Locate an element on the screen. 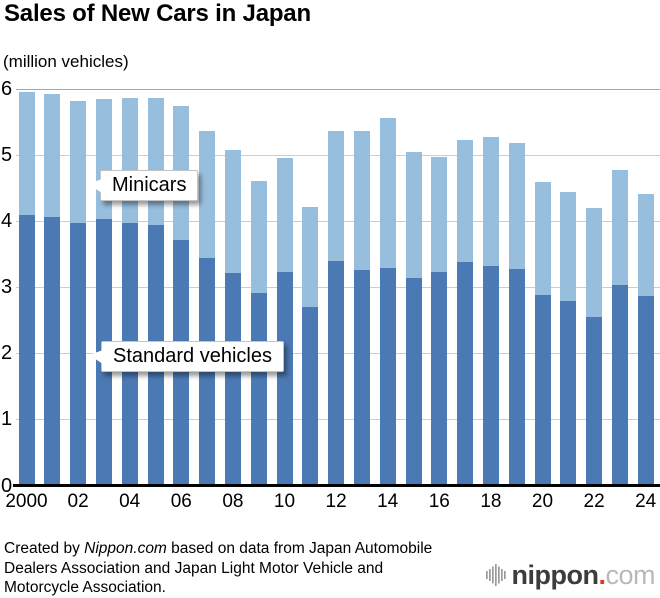 The width and height of the screenshot is (660, 598). y-tick-label-4: 4 is located at coordinates (7, 220).